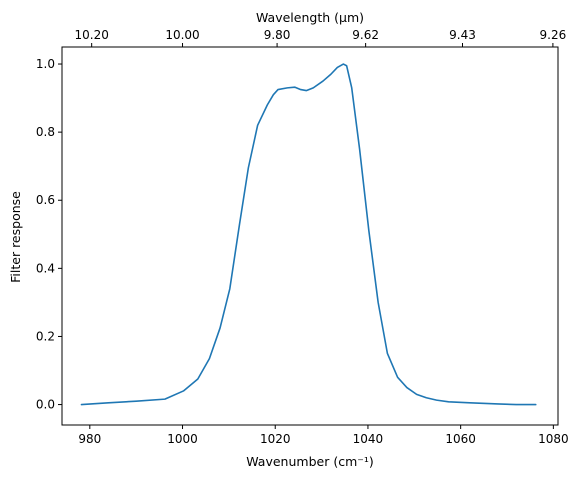 This screenshot has height=485, width=579. Describe the element at coordinates (182, 439) in the screenshot. I see `x-tick-label: 1000` at that location.